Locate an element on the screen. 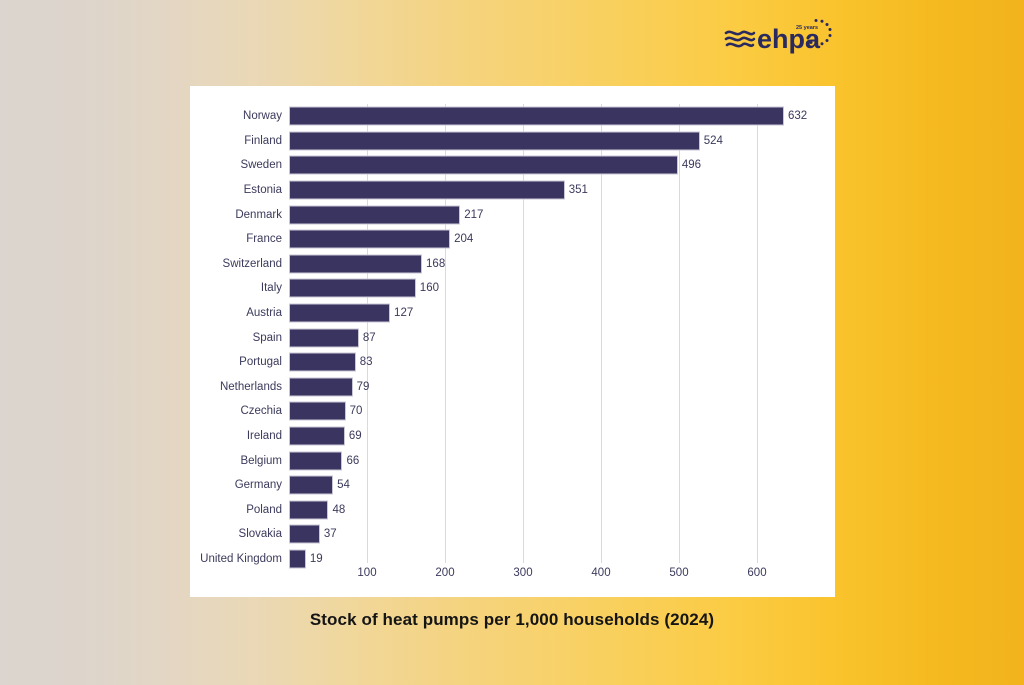 This screenshot has height=685, width=1024. category-label: Finland is located at coordinates (263, 140).